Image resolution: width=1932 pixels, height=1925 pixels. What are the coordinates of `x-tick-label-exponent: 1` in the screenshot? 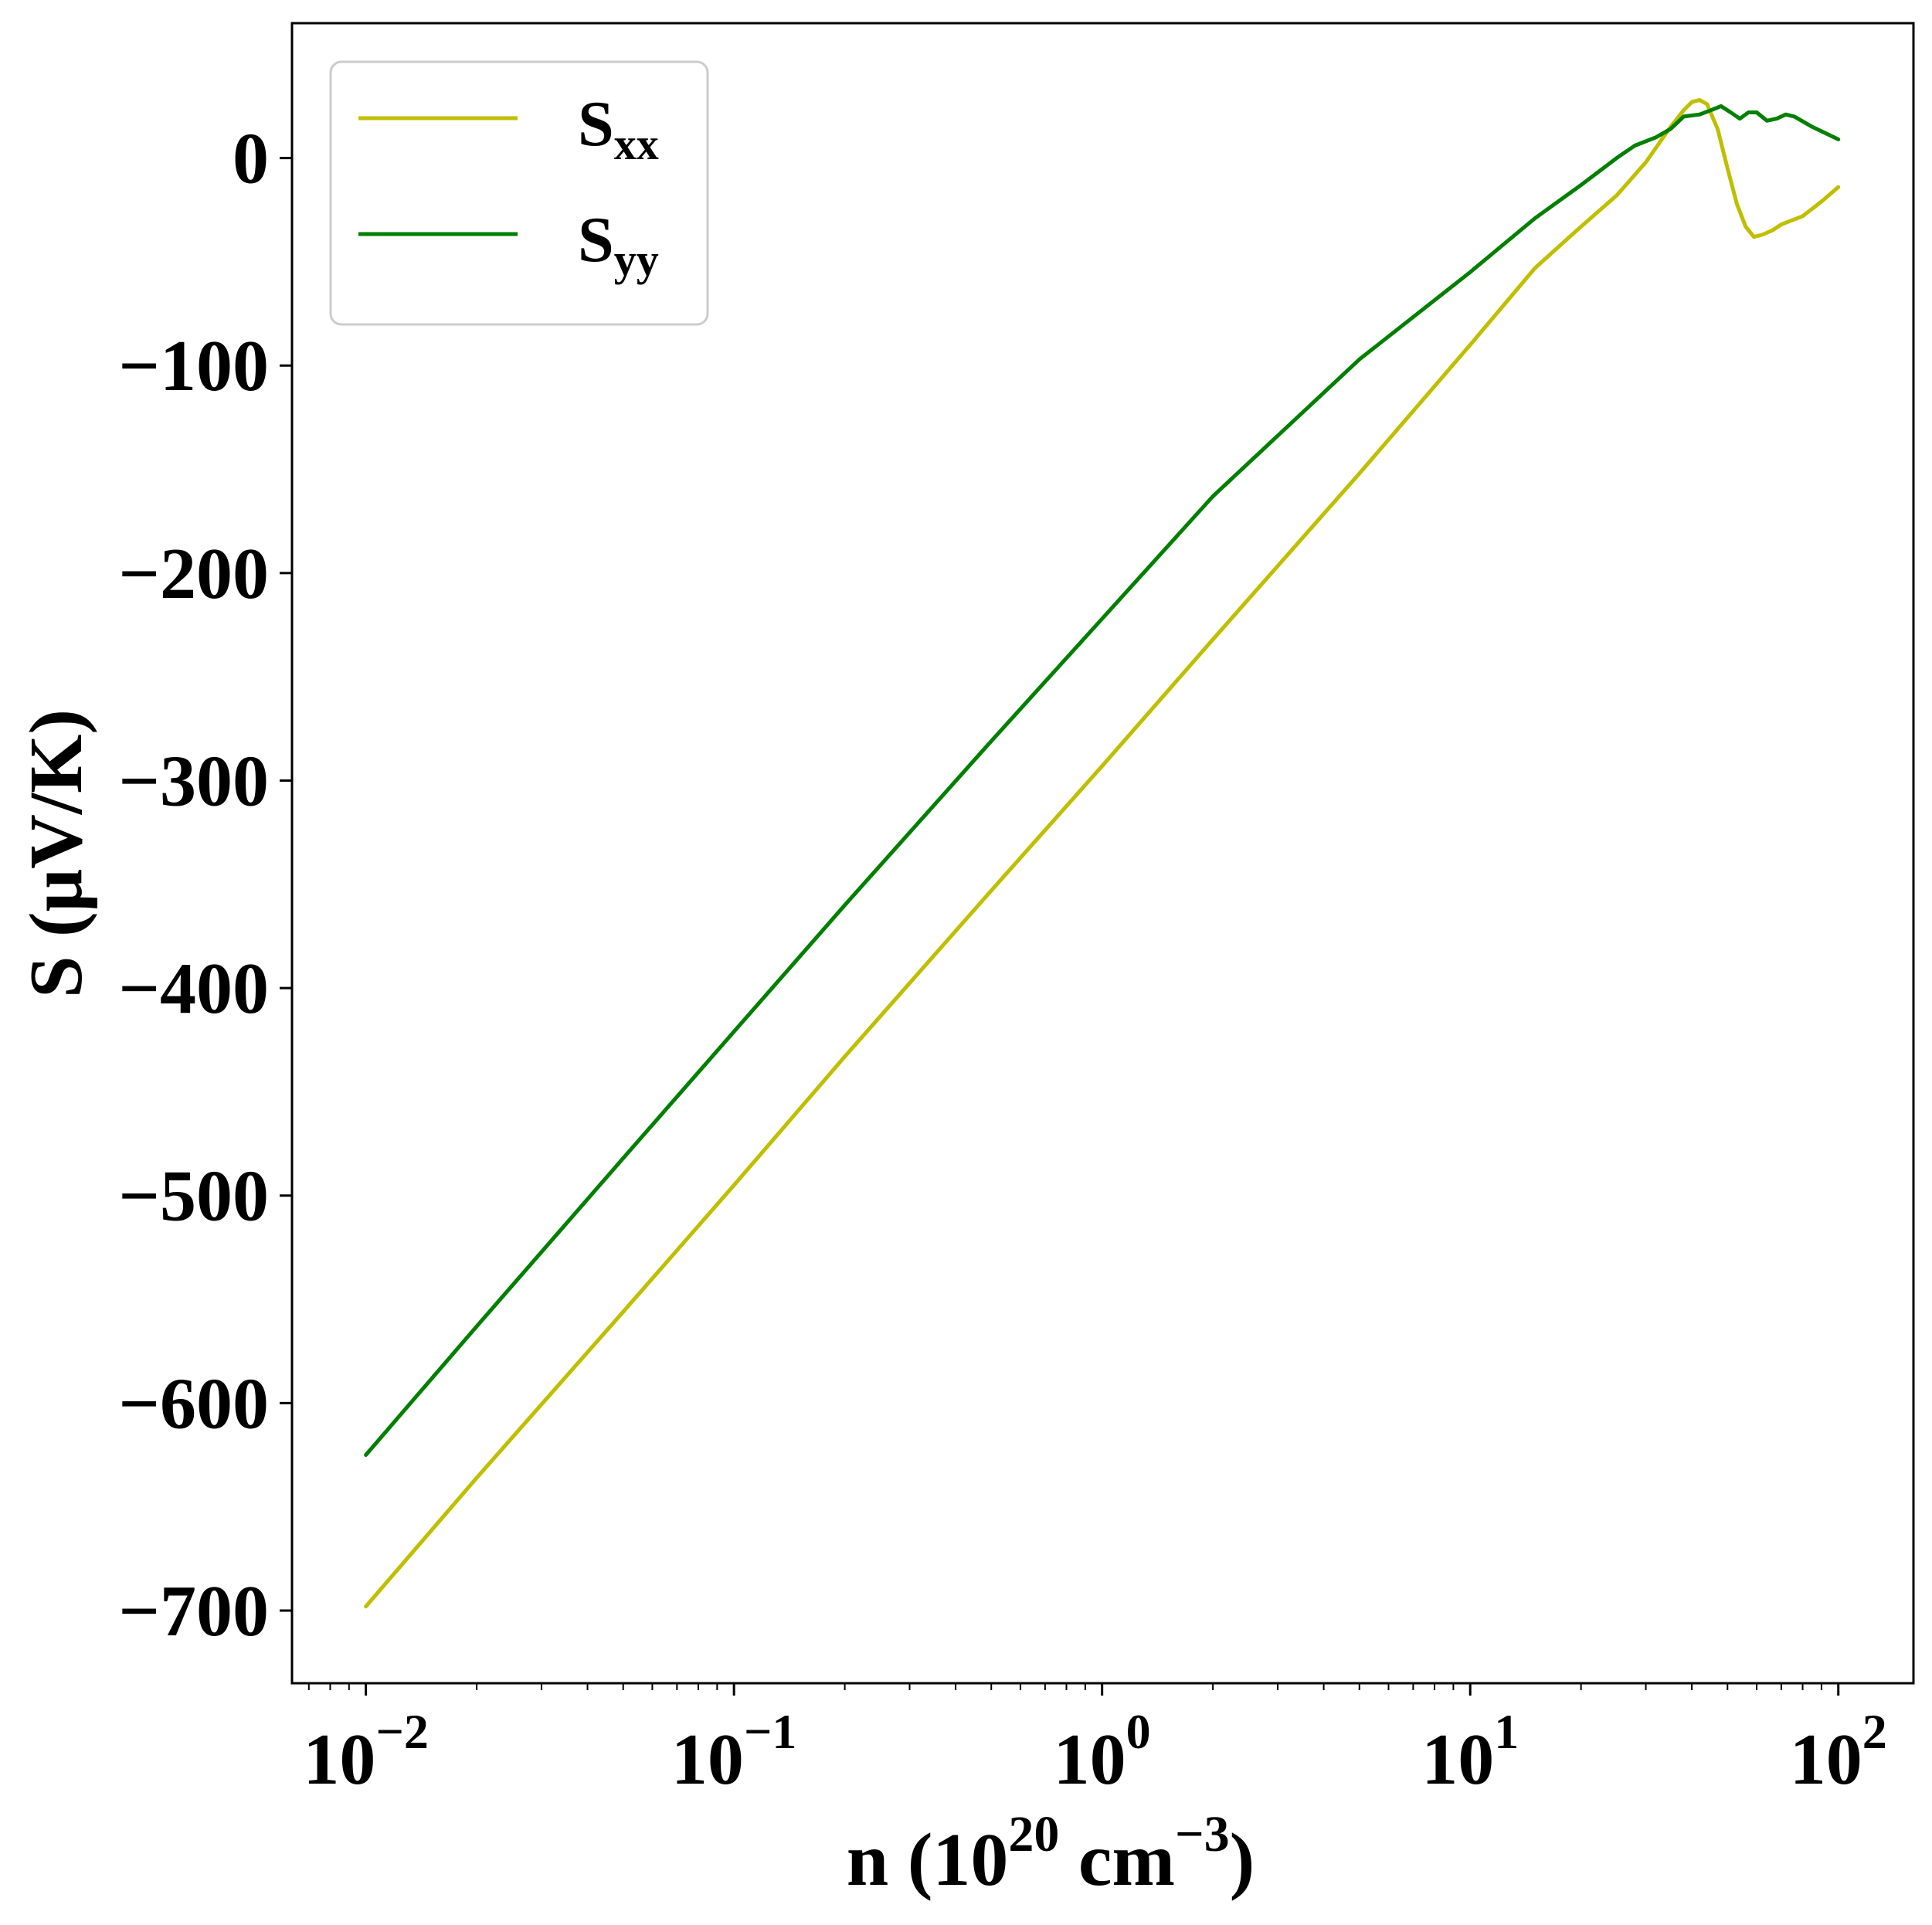 It's located at (1506, 1732).